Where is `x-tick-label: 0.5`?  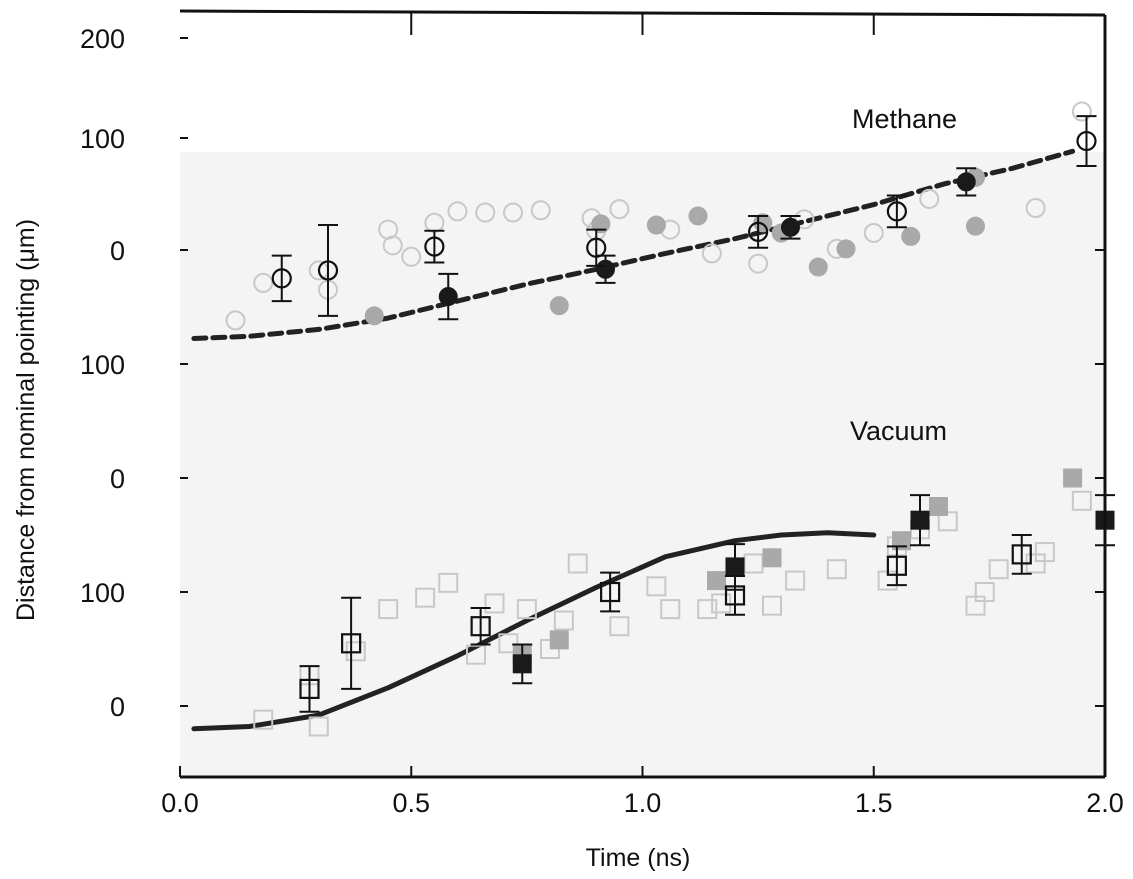
x-tick-label: 0.5 is located at coordinates (411, 803).